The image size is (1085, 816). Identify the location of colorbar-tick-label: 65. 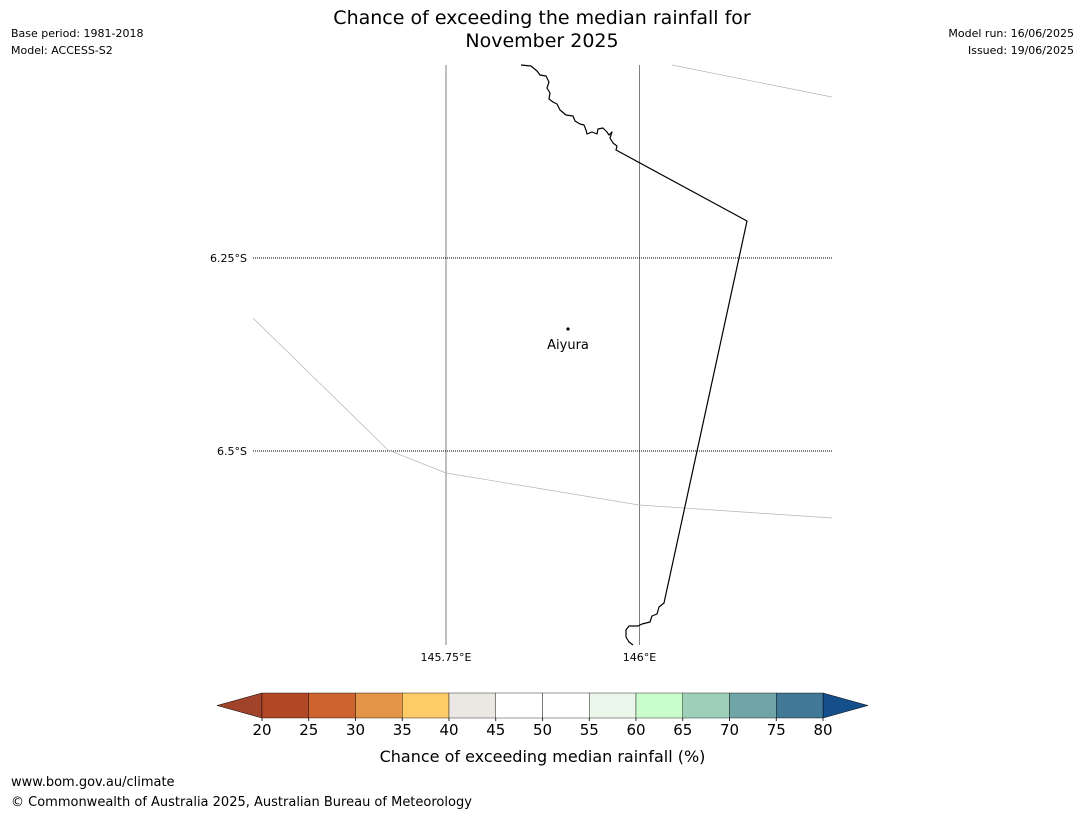
(682, 730).